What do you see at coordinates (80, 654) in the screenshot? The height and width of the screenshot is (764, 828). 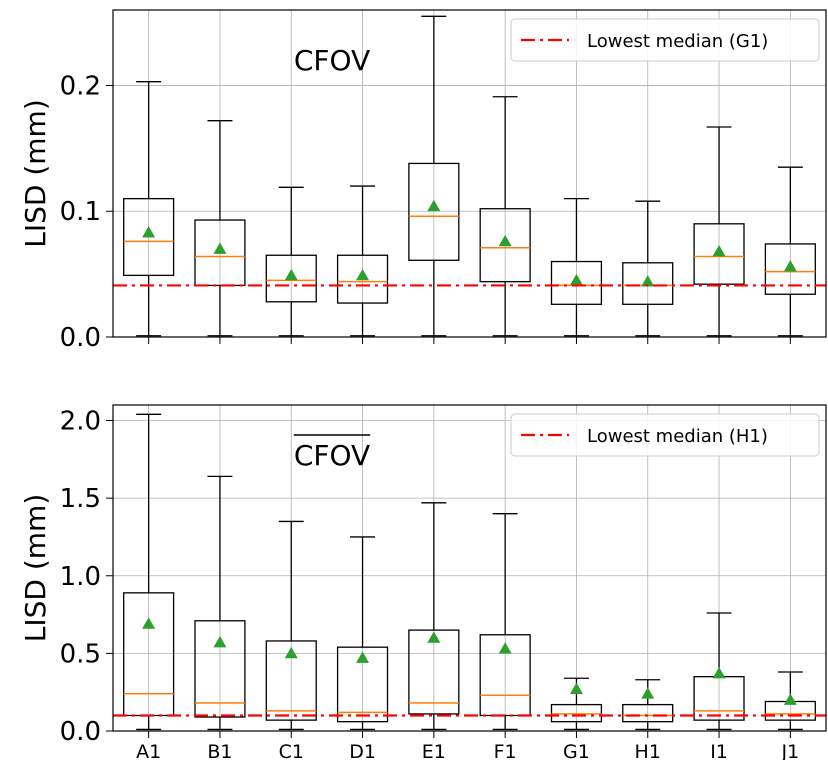 I see `y-tick-label: 0.5` at bounding box center [80, 654].